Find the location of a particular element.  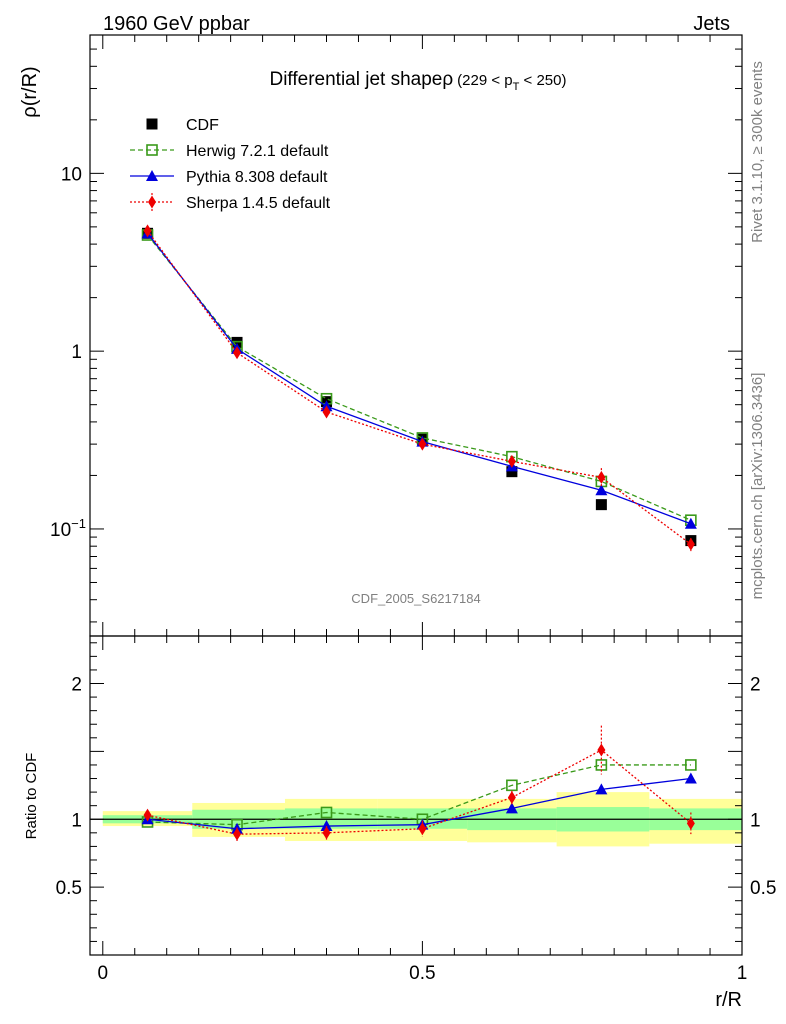

y-tick-label: 2 is located at coordinates (76, 685).